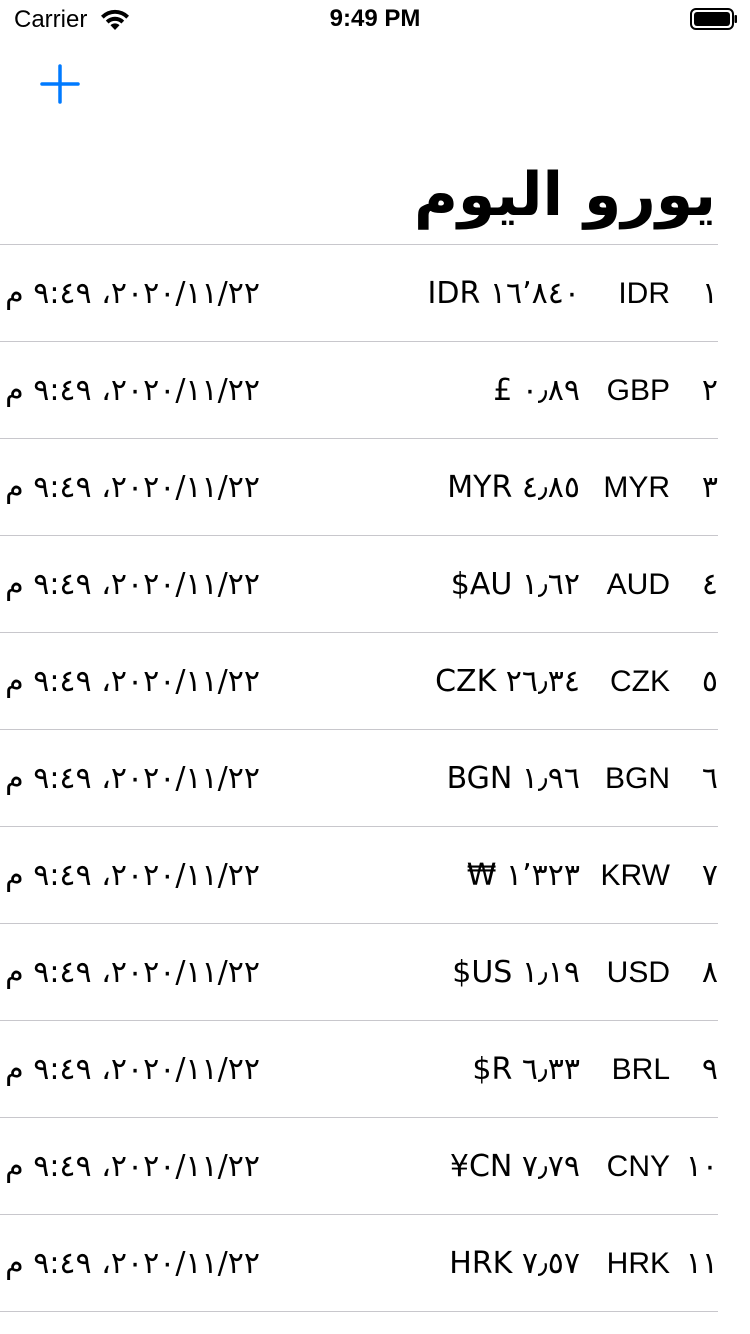 The width and height of the screenshot is (750, 1334). I want to click on currency-code: BRL, so click(640, 1069).